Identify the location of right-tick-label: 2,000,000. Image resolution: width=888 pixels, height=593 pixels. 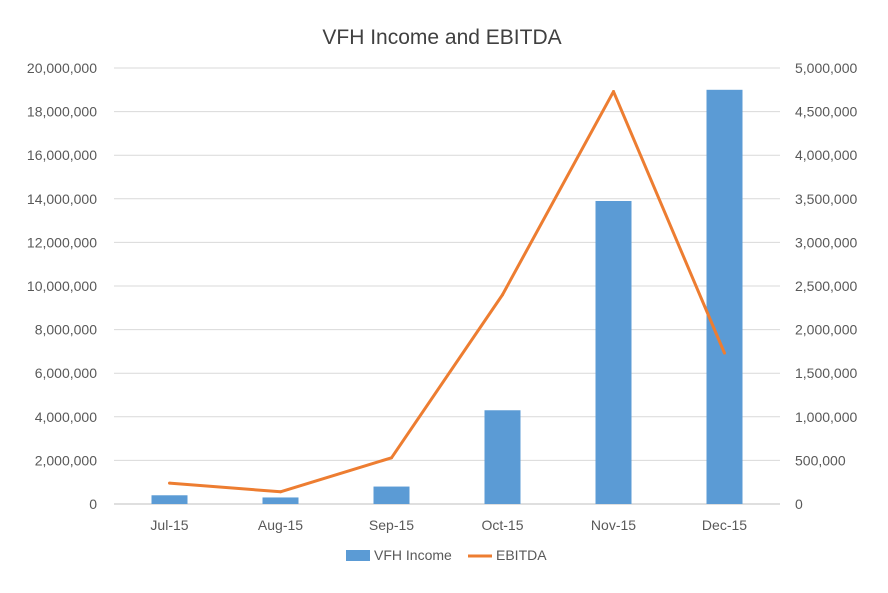
(826, 330).